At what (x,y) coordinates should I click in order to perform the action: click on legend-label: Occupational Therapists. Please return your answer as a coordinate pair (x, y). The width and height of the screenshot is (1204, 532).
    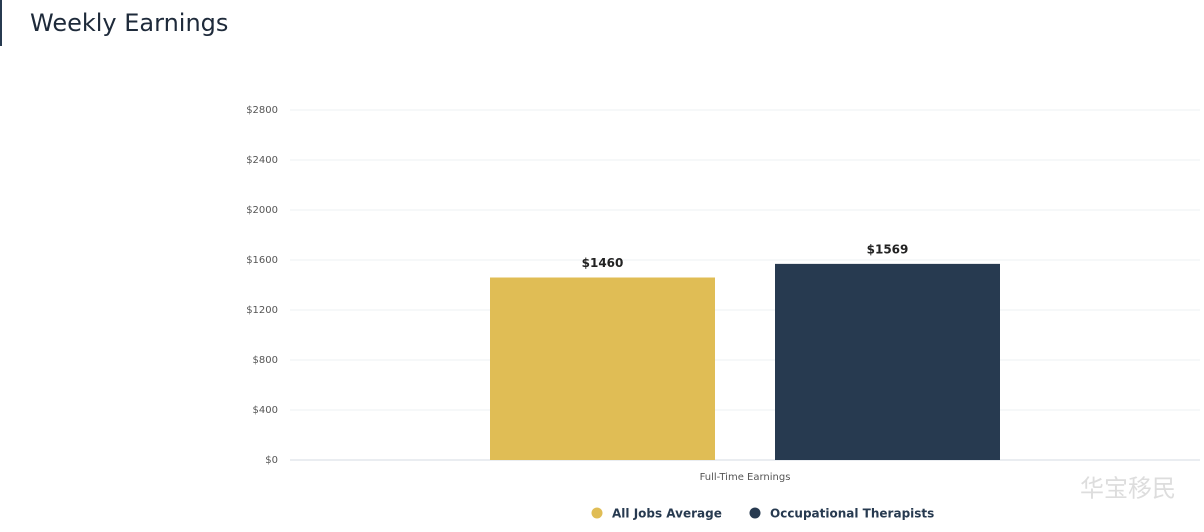
    Looking at the image, I should click on (852, 514).